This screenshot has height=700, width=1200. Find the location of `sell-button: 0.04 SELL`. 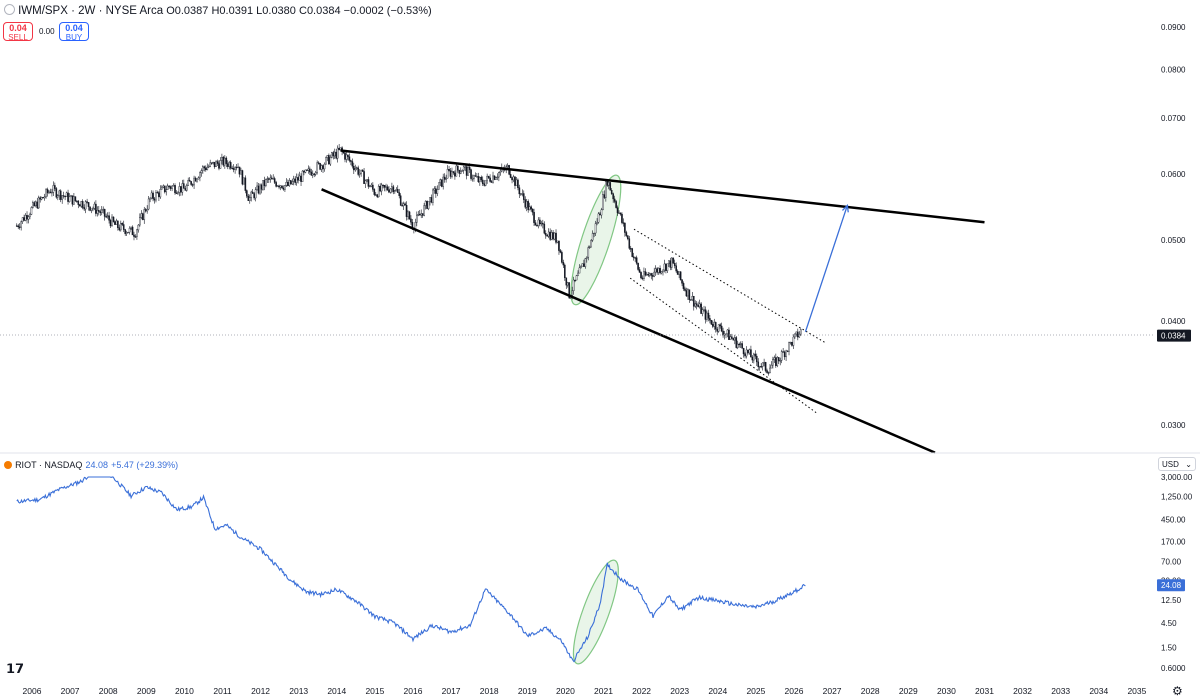

sell-button: 0.04 SELL is located at coordinates (18, 32).